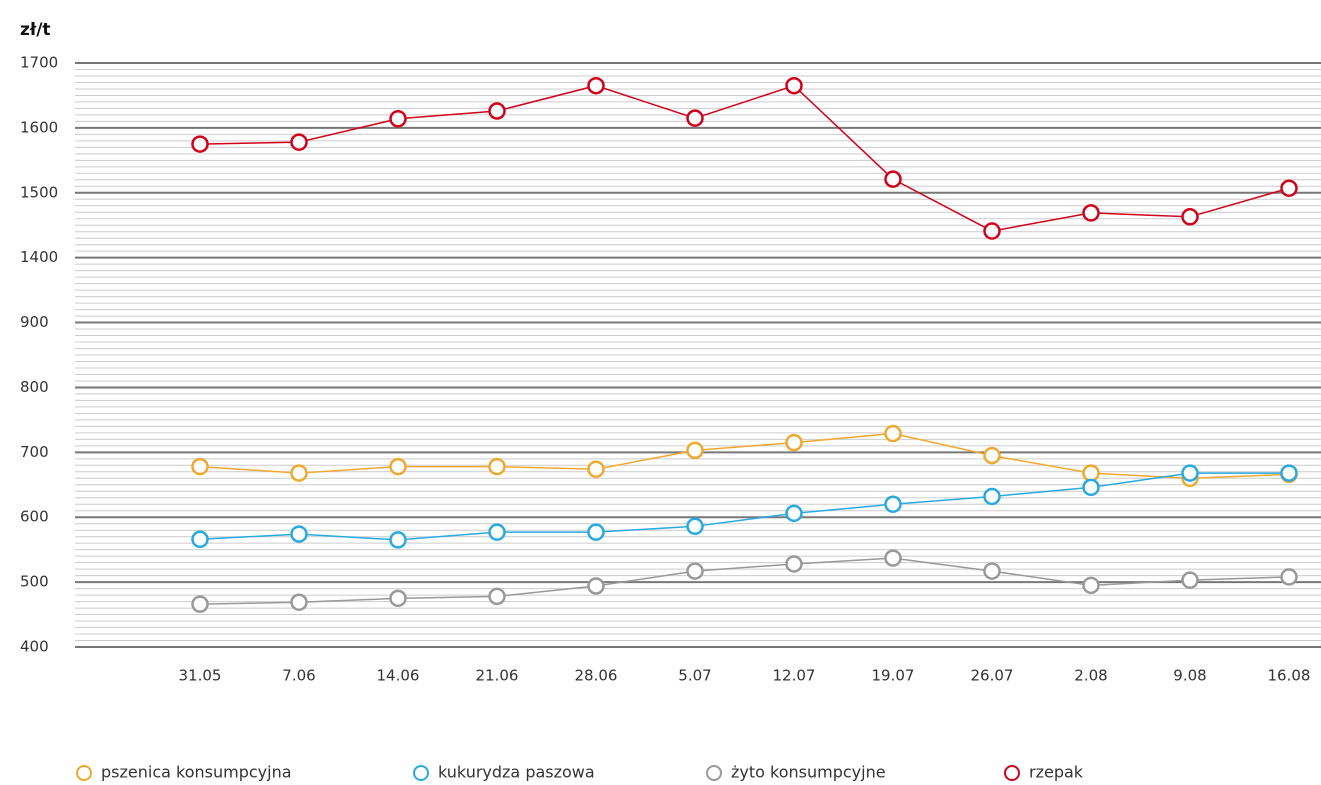 The height and width of the screenshot is (785, 1321). I want to click on x-tick-label: 7.06, so click(298, 676).